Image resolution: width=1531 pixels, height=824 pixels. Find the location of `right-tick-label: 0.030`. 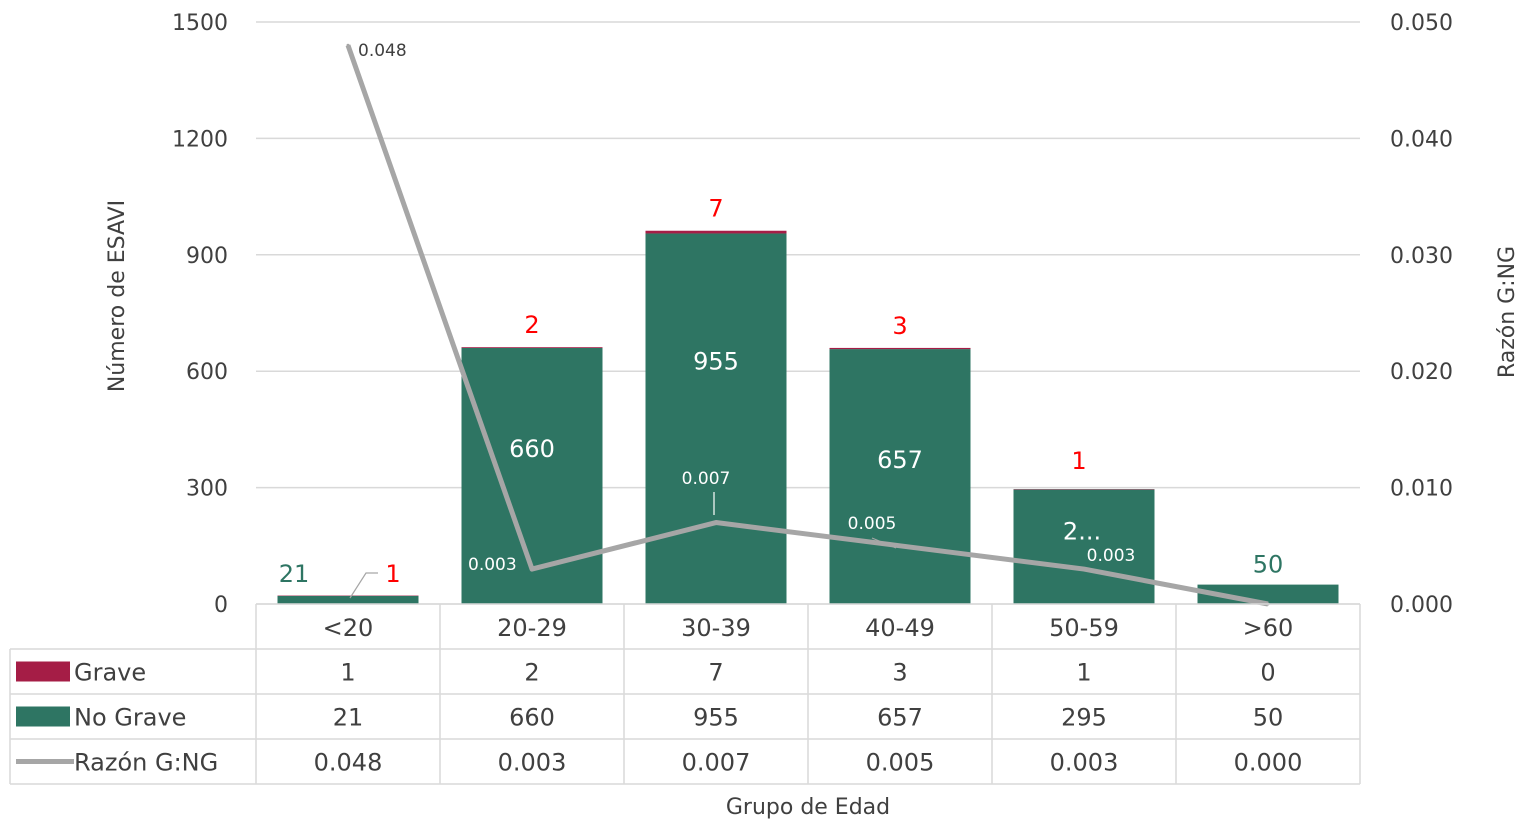

right-tick-label: 0.030 is located at coordinates (1421, 256).